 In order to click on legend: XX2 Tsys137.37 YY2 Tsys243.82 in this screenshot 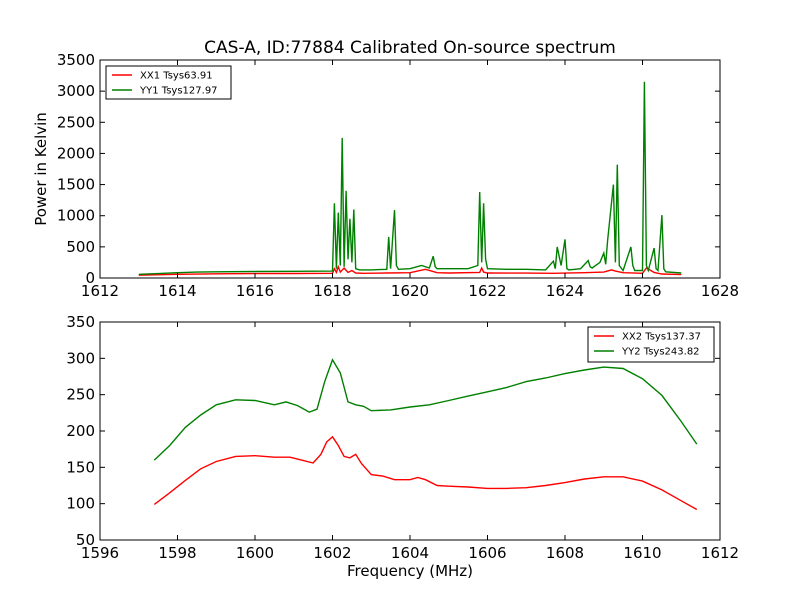, I will do `click(651, 344)`.